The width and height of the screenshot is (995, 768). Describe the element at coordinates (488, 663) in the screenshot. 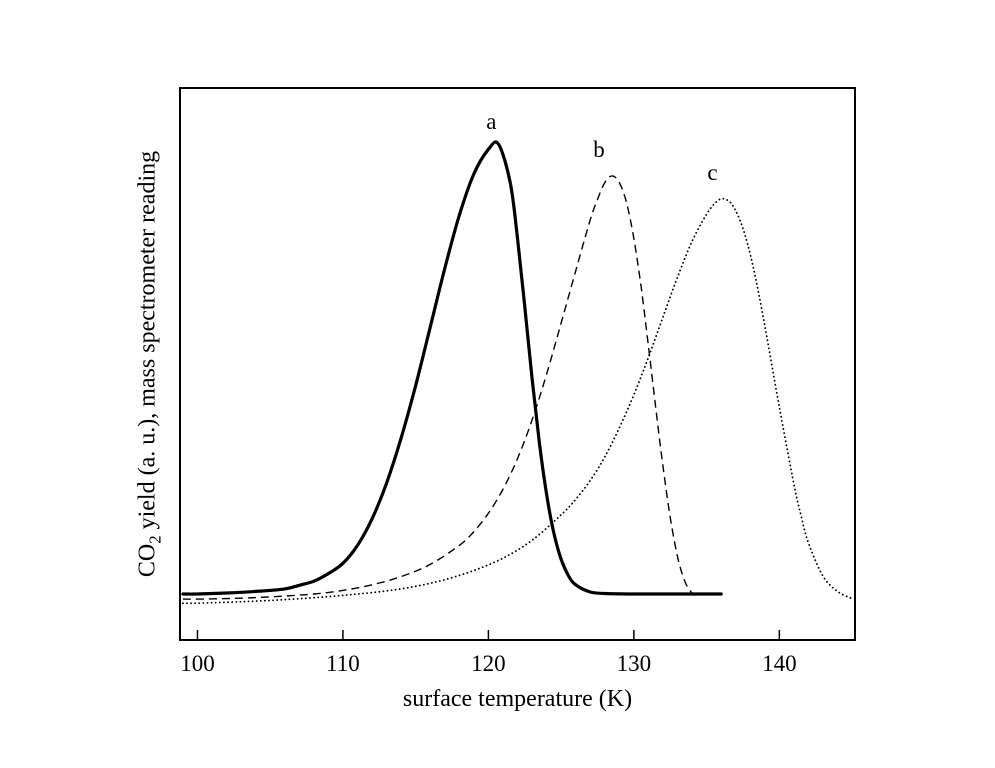

I see `x-tick-label: 120` at that location.